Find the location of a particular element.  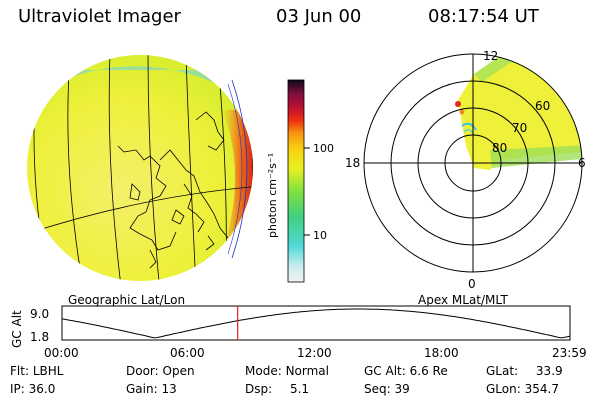

globe-orbit-arc is located at coordinates (239, 169).